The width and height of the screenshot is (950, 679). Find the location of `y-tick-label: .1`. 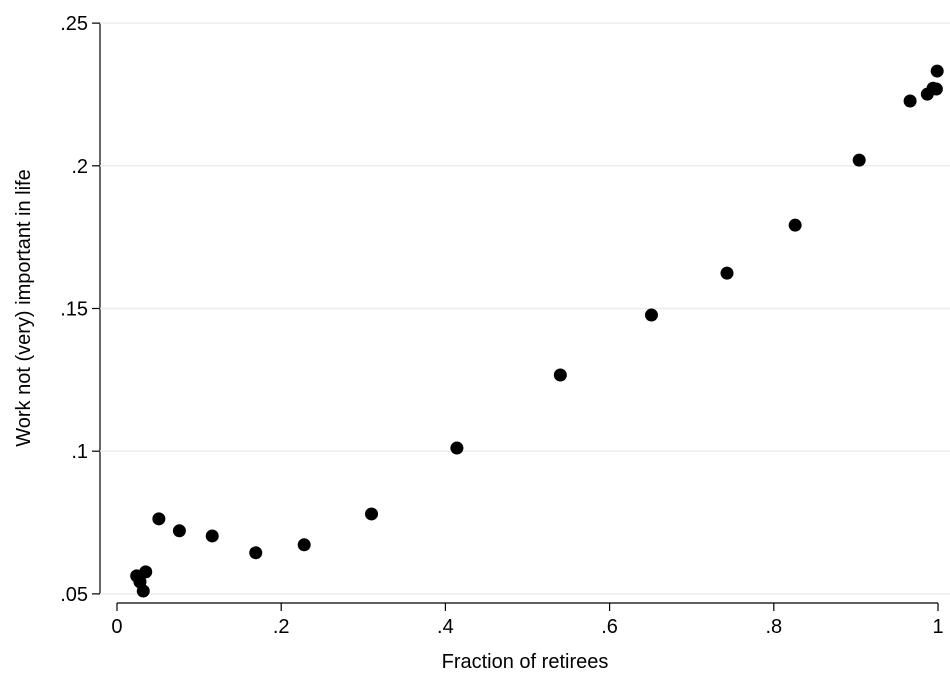

y-tick-label: .1 is located at coordinates (79, 452).